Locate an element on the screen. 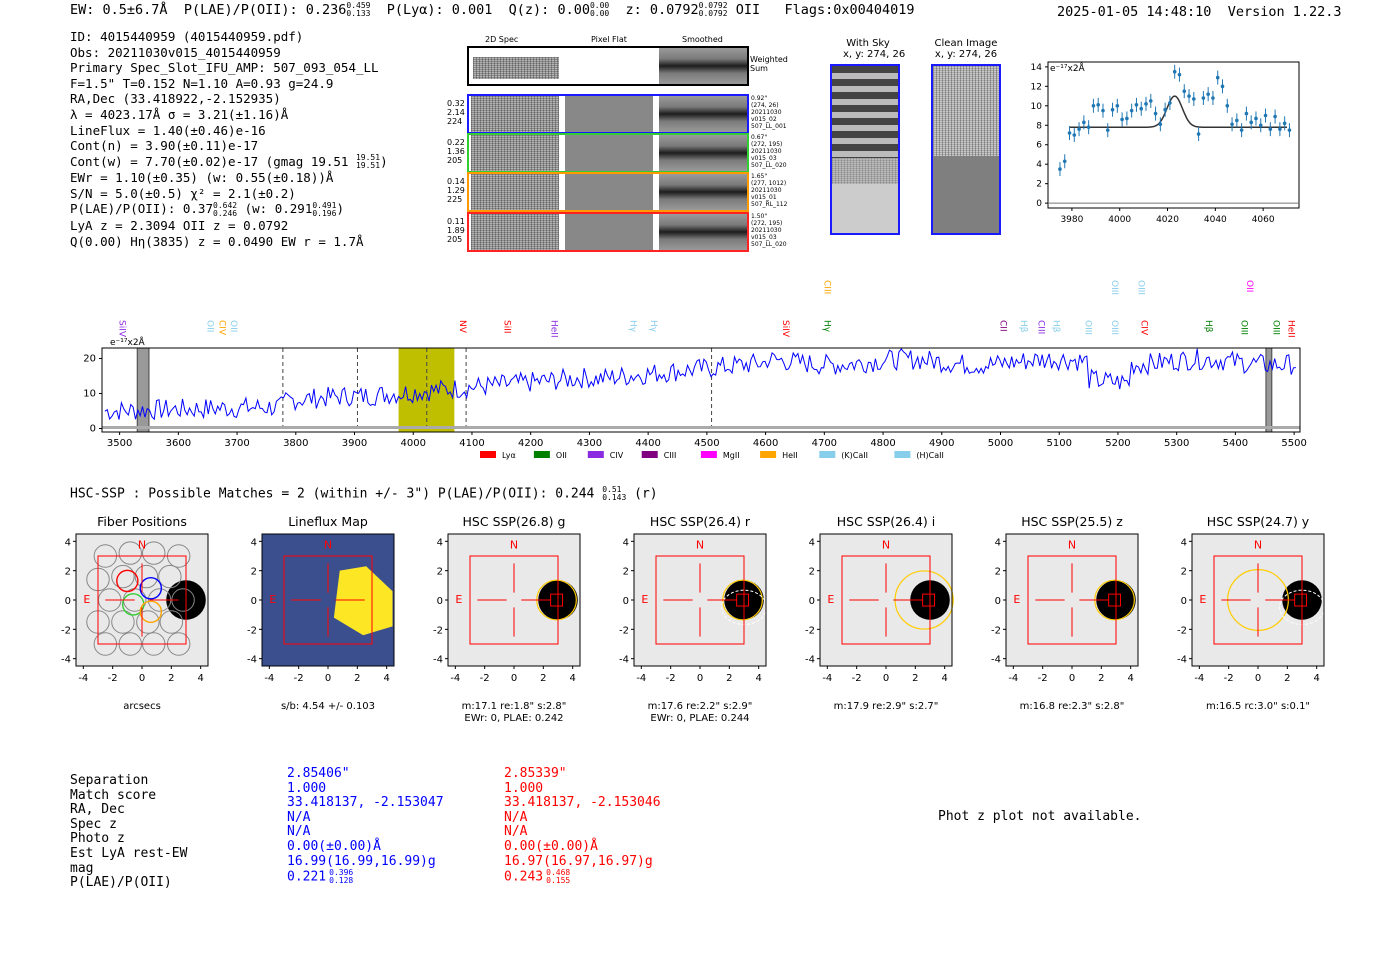  hsc-panel-caption: m:17.6 re:2.2" s:2.9" is located at coordinates (700, 706).